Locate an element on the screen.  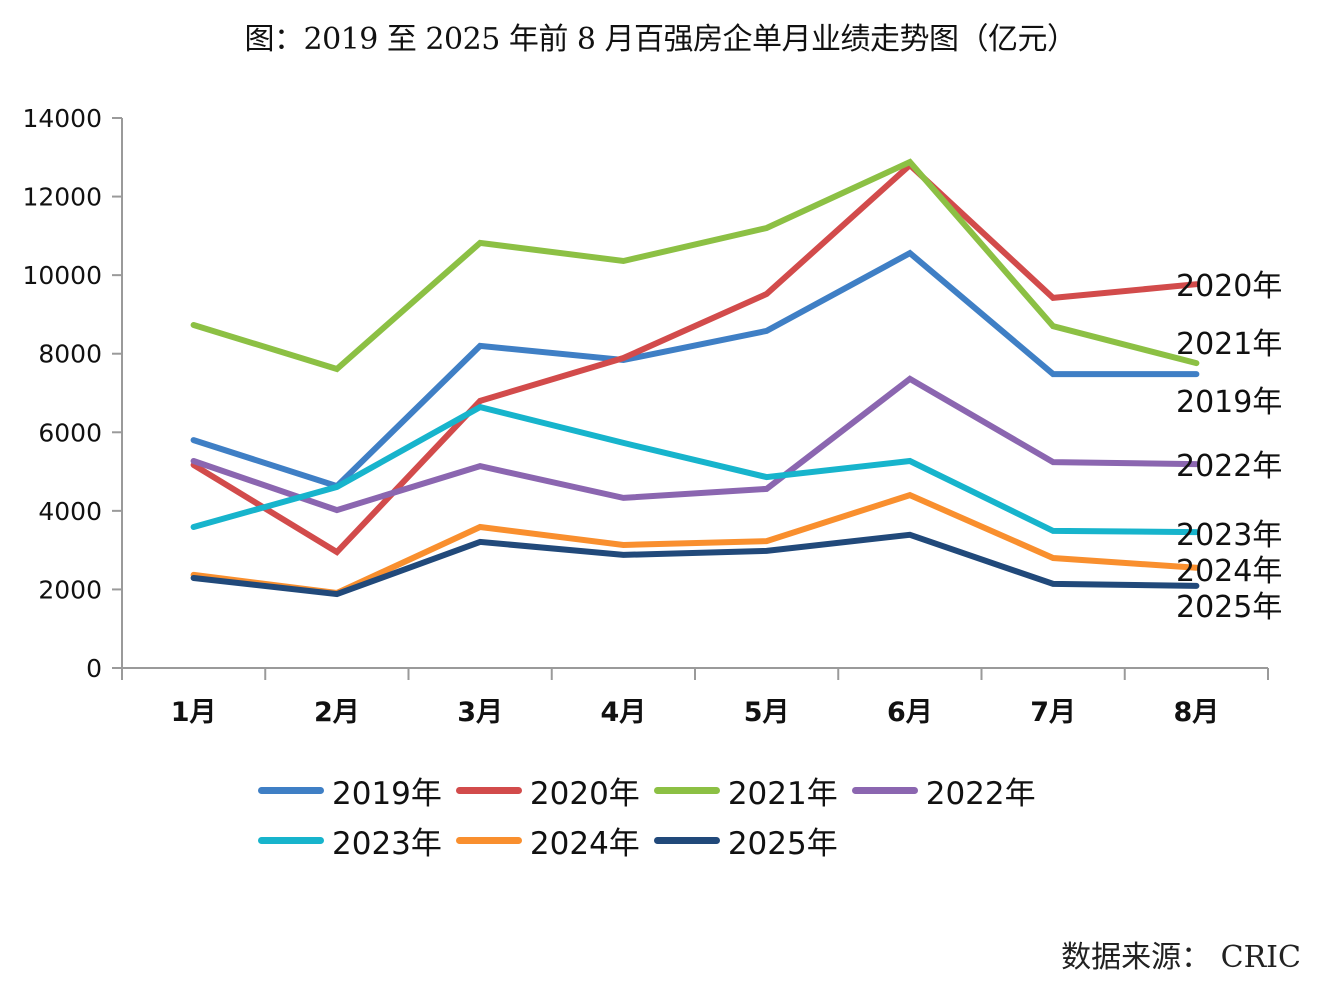
y-tick-label: 10000 is located at coordinates (62, 275).